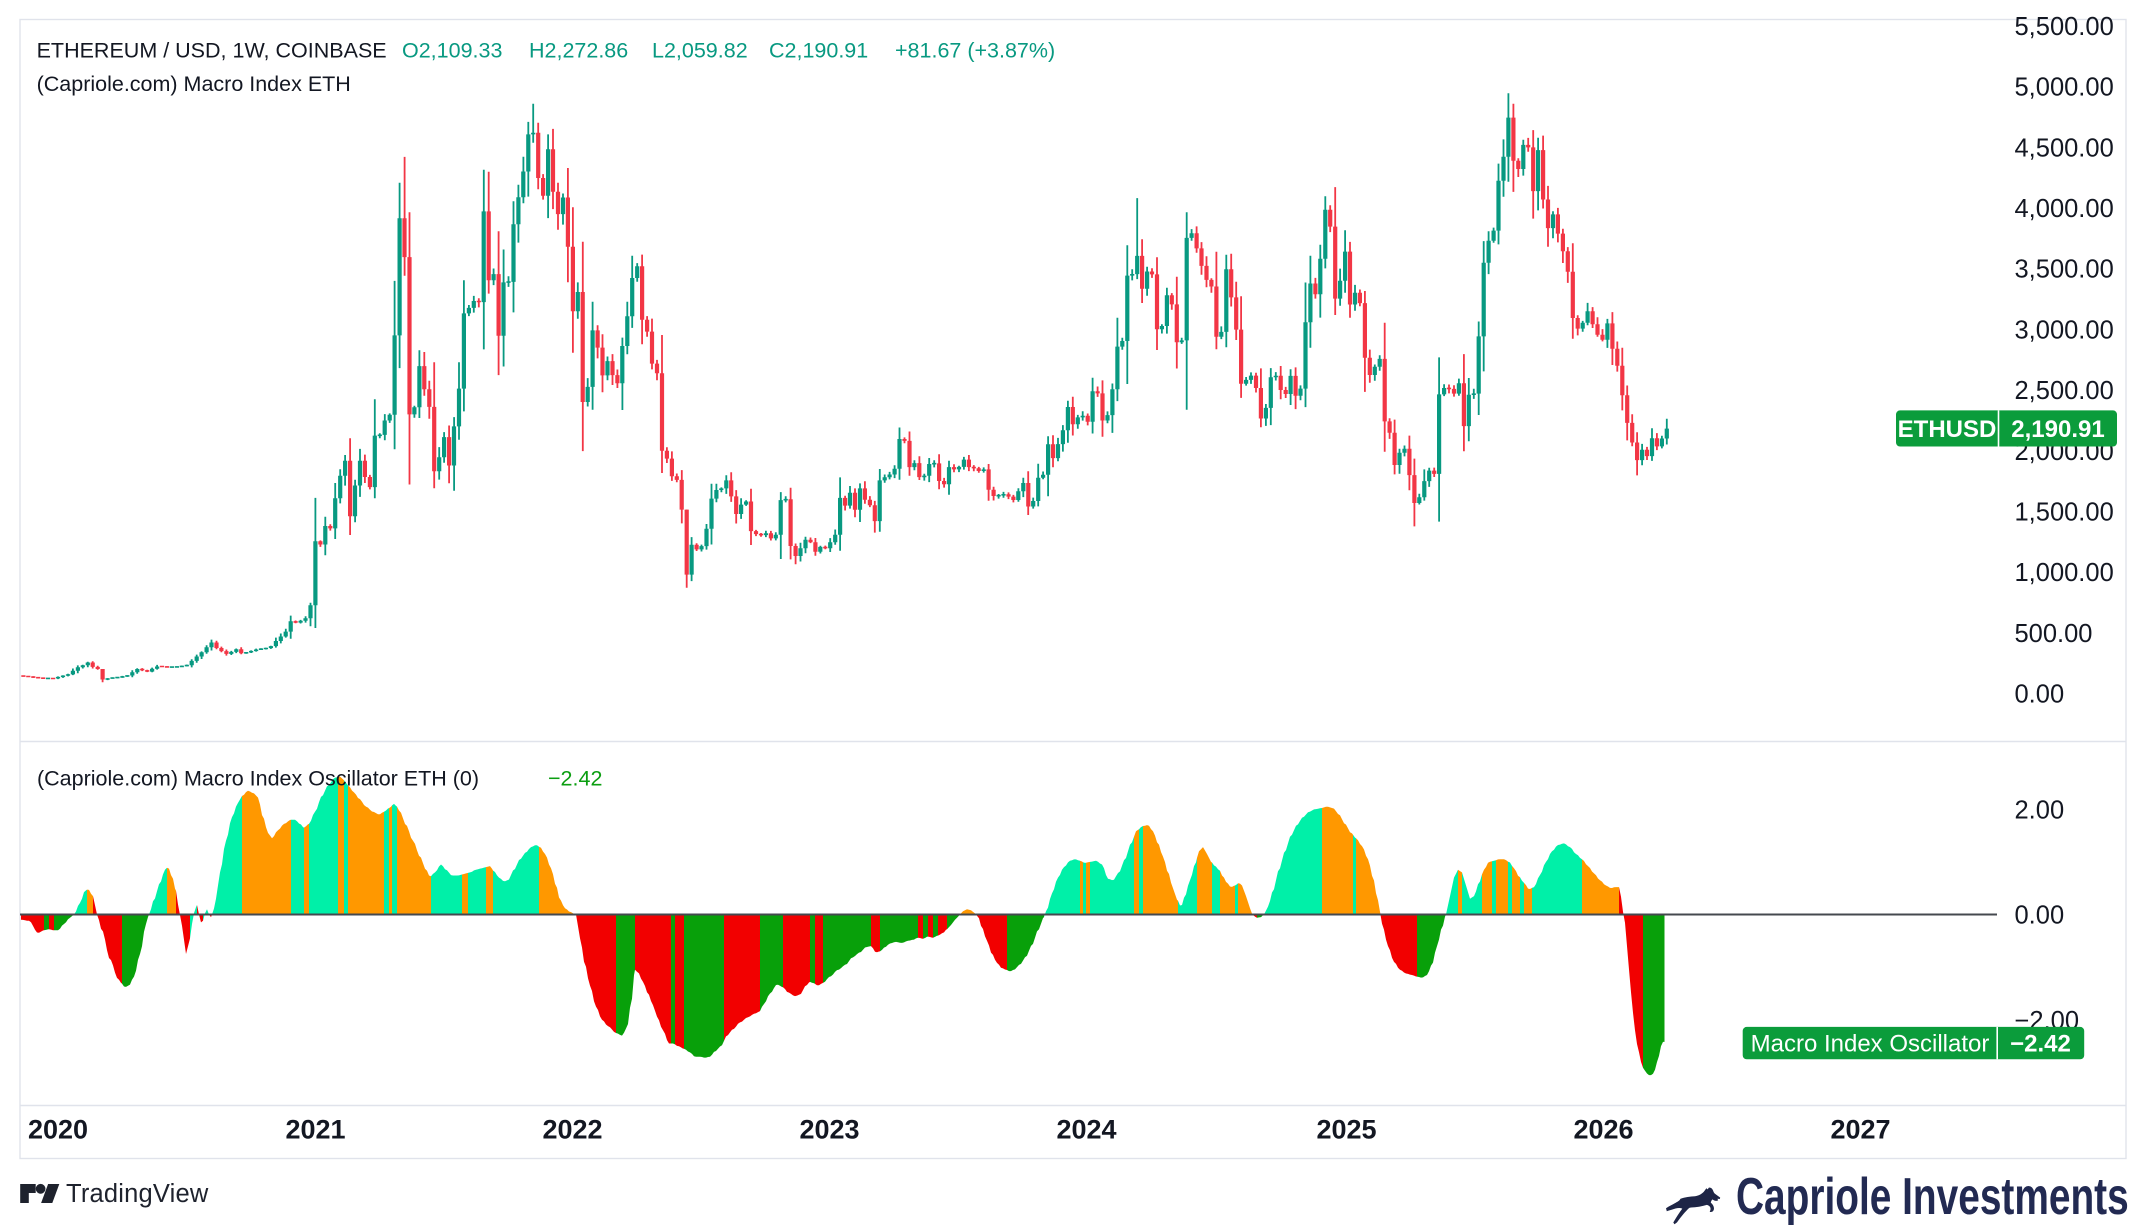 Image resolution: width=2146 pixels, height=1230 pixels. Describe the element at coordinates (2064, 148) in the screenshot. I see `svg-text: 4,500.00` at that location.